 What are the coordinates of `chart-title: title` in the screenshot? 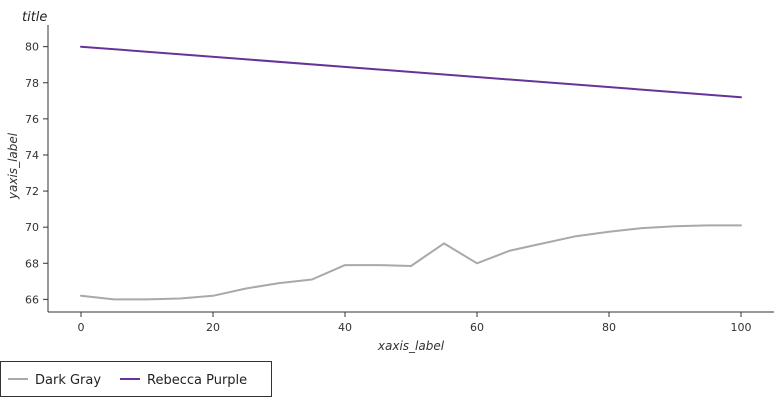 It's located at (34, 17).